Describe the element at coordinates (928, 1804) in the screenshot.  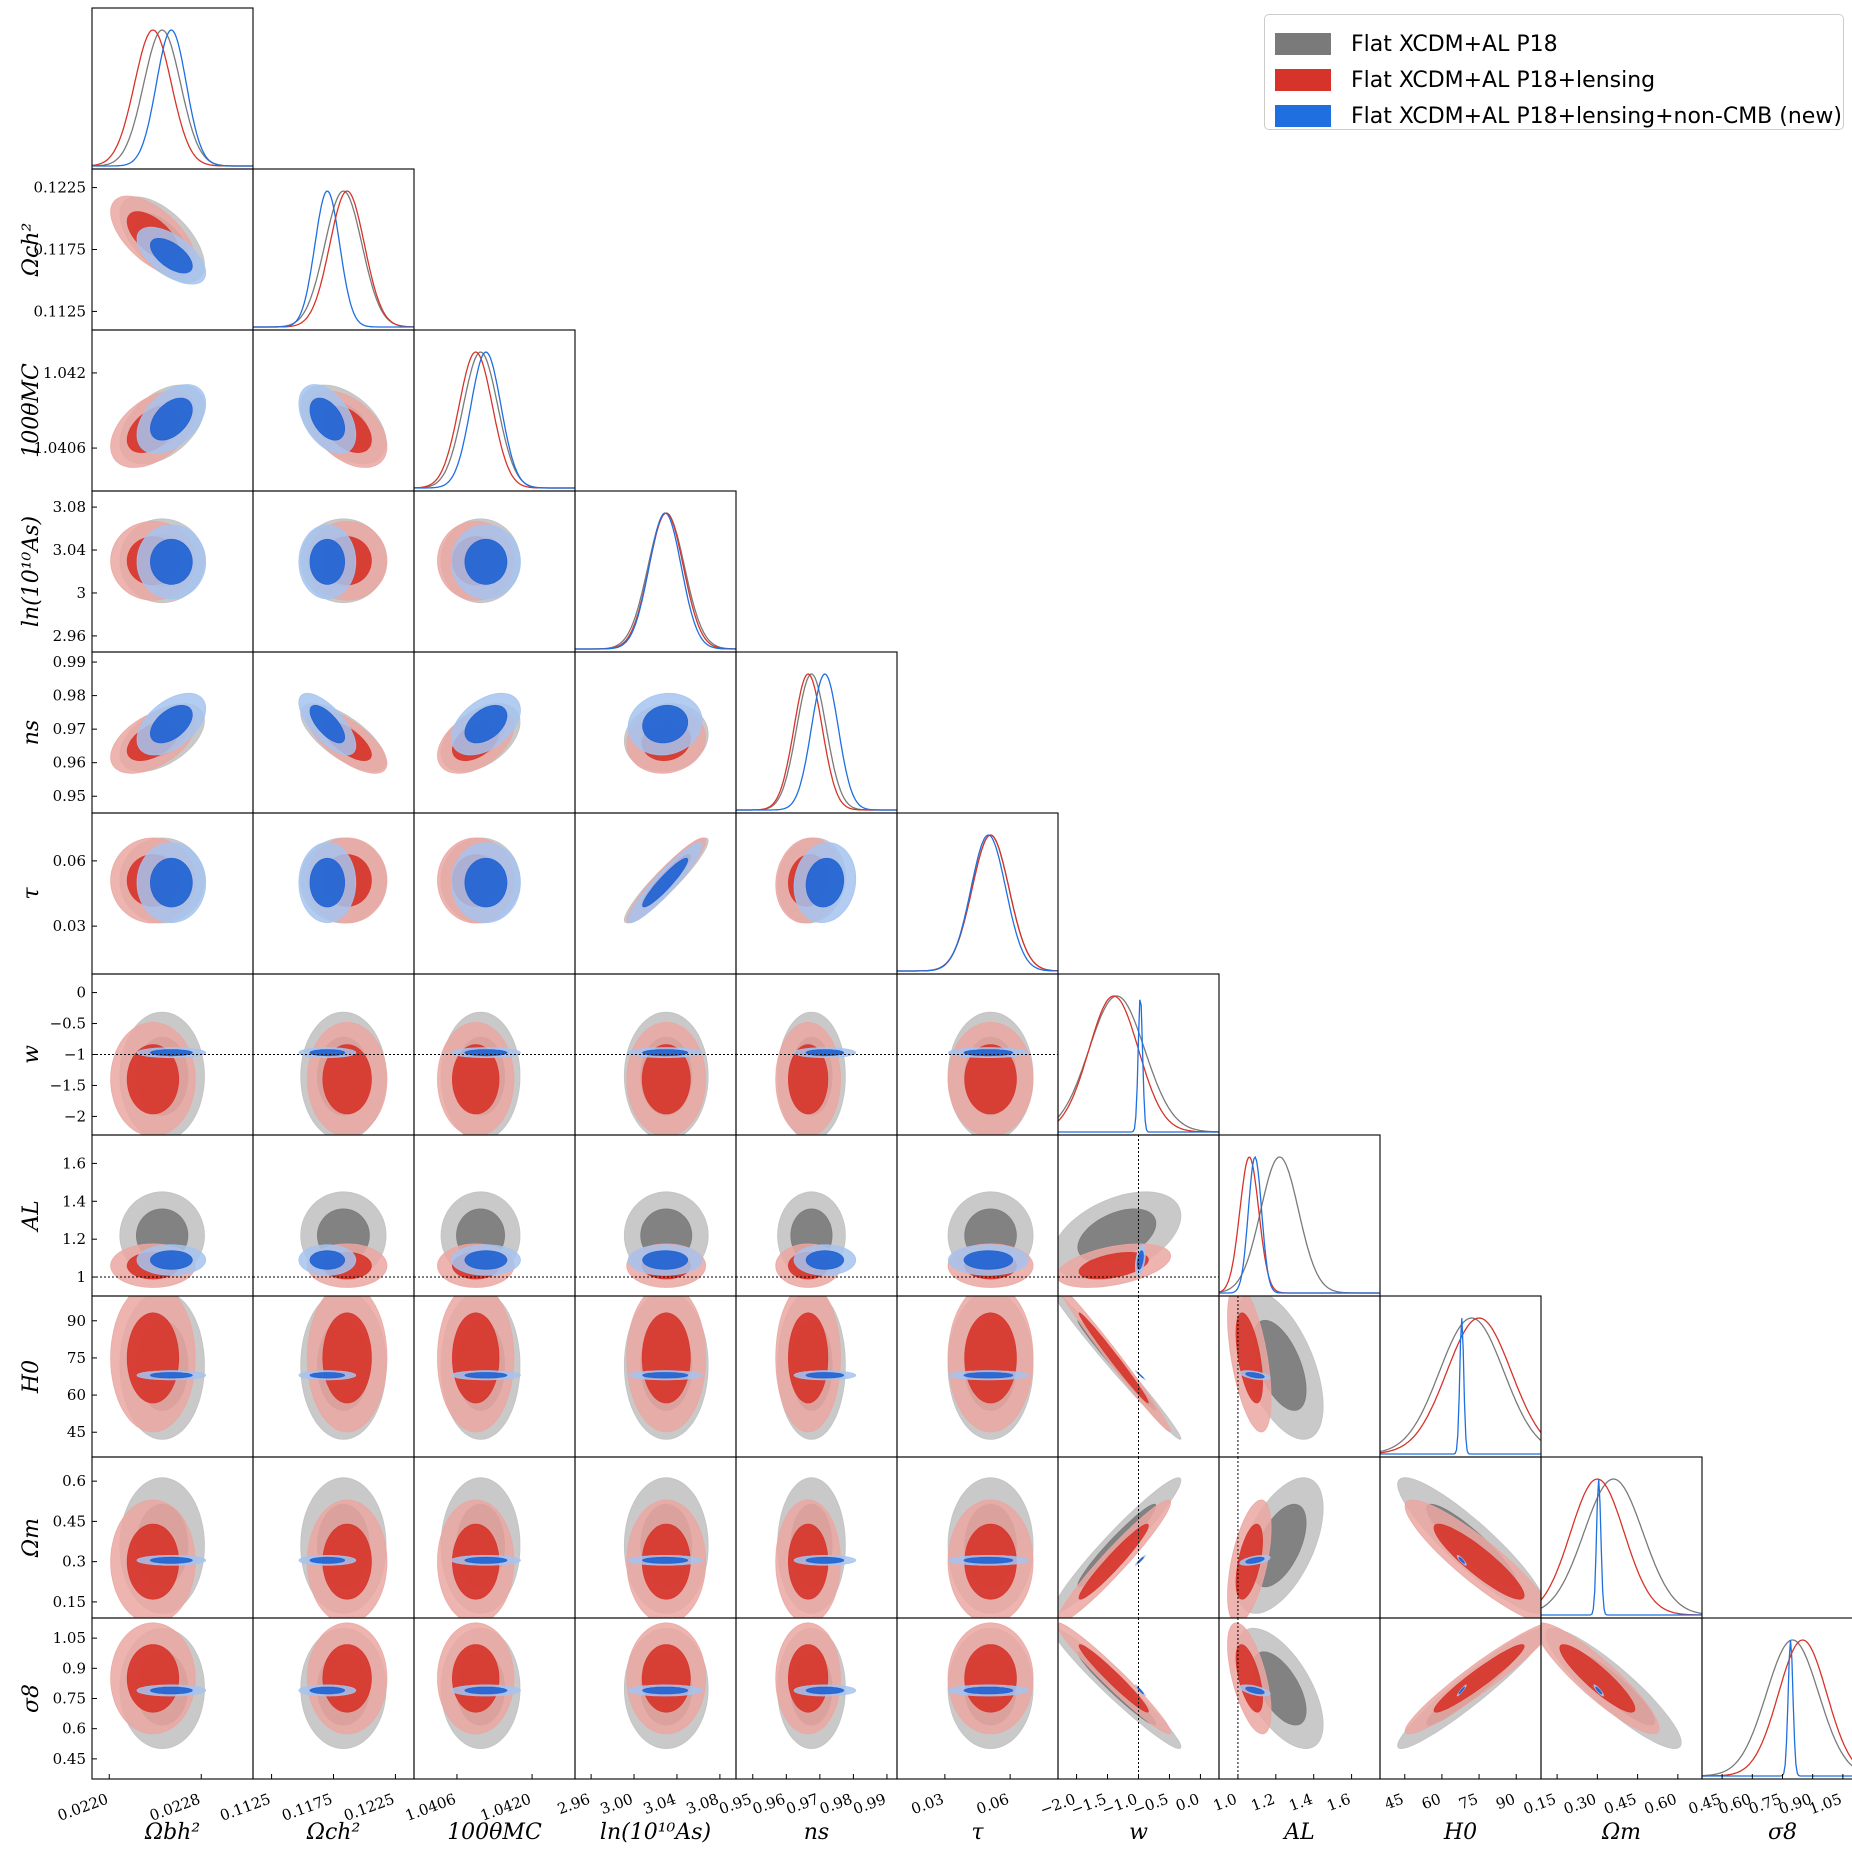
I see `x-tick-label-tau: 0.03` at that location.